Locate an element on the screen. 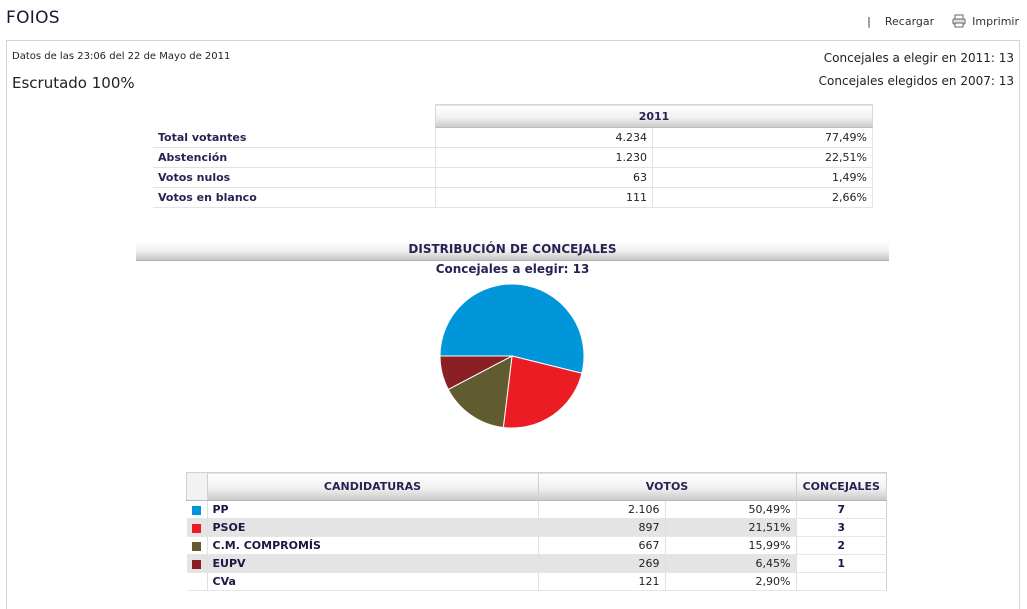 This screenshot has height=609, width=1027. summary-row: Abstención 1.230 22,51% is located at coordinates (513, 157).